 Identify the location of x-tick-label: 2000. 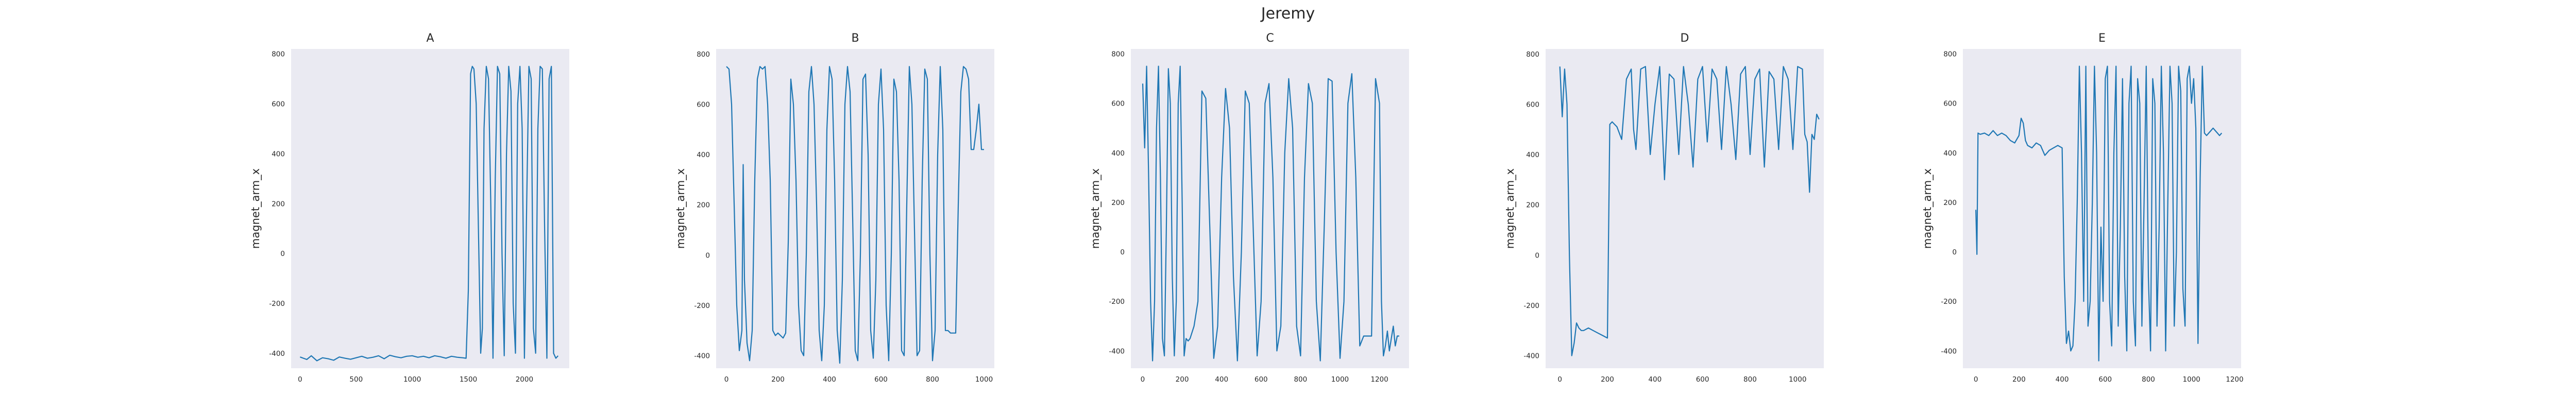
(524, 379).